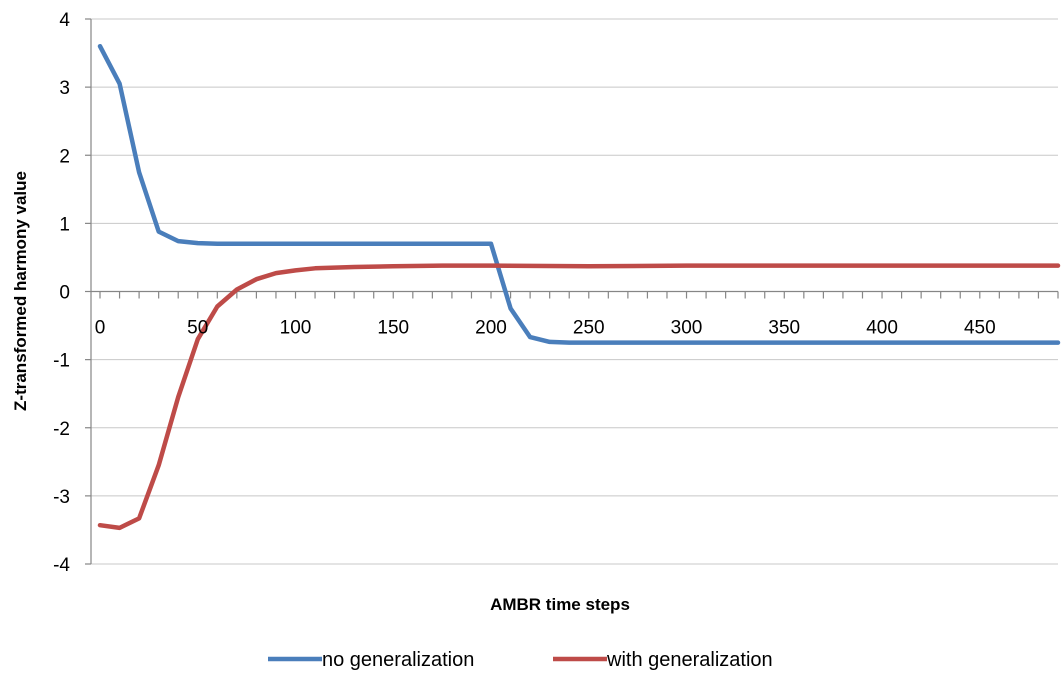 This screenshot has width=1061, height=675. Describe the element at coordinates (980, 328) in the screenshot. I see `x-tick-label: 450` at that location.